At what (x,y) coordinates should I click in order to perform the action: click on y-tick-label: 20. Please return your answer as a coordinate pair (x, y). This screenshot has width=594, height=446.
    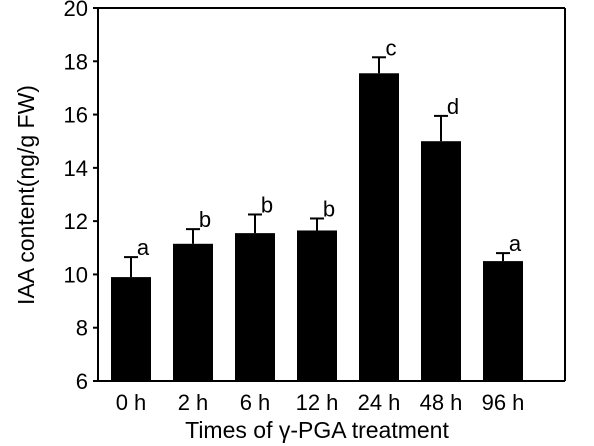
    Looking at the image, I should click on (76, 10).